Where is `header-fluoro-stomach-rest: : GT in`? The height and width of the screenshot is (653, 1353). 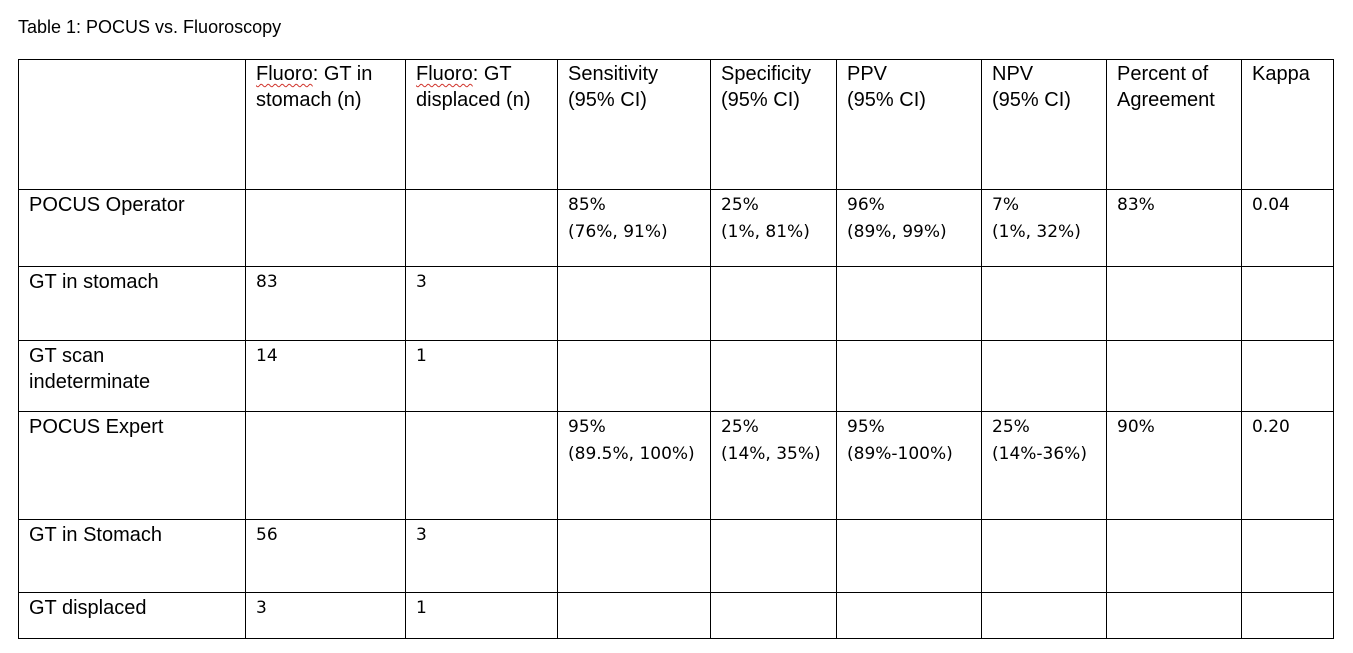 header-fluoro-stomach-rest: : GT in is located at coordinates (342, 74).